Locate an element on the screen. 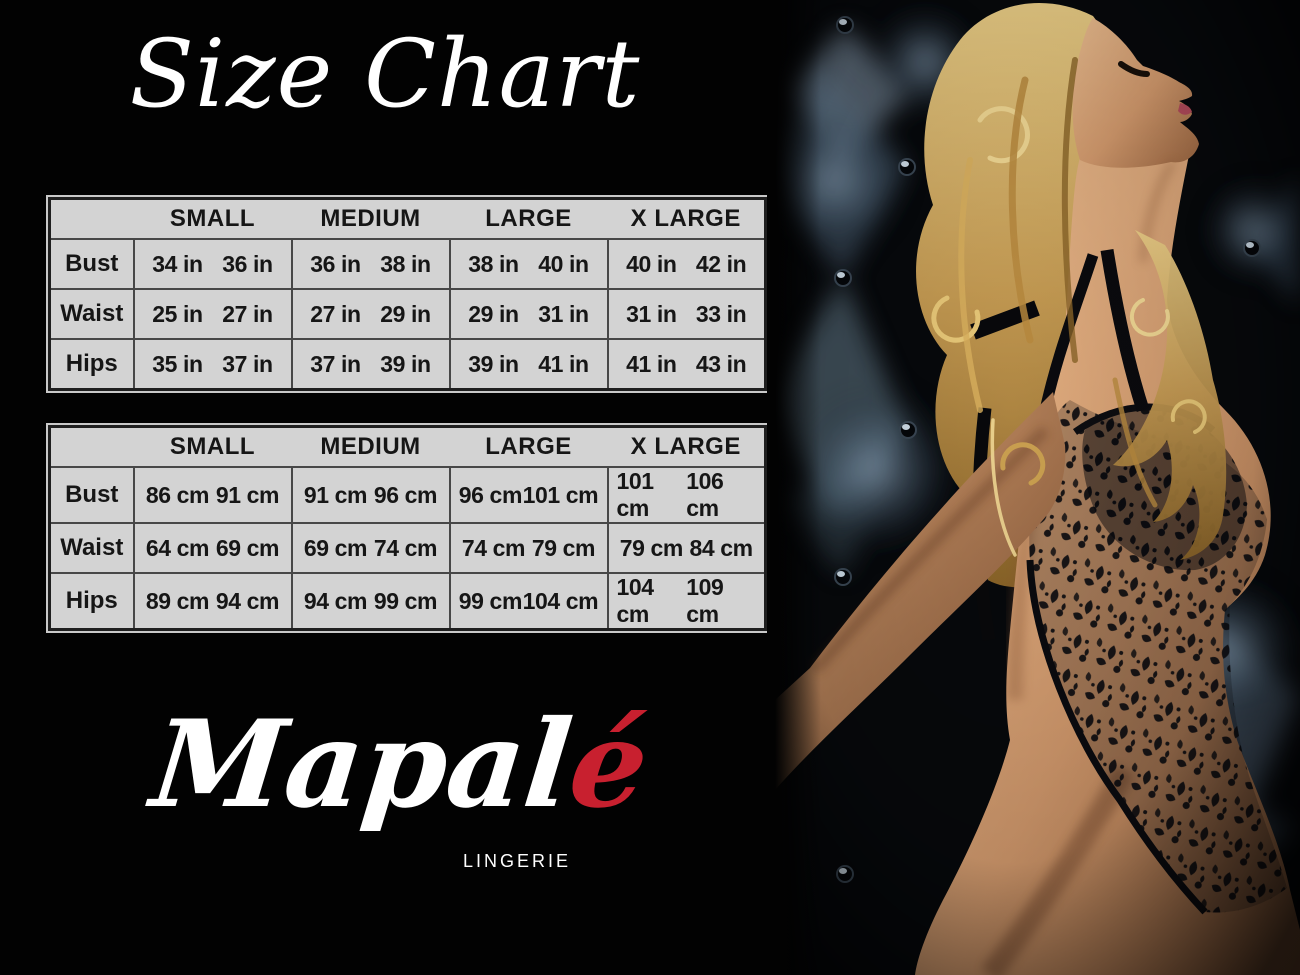 This screenshot has height=975, width=1300. measure-value: 38 in is located at coordinates (405, 263).